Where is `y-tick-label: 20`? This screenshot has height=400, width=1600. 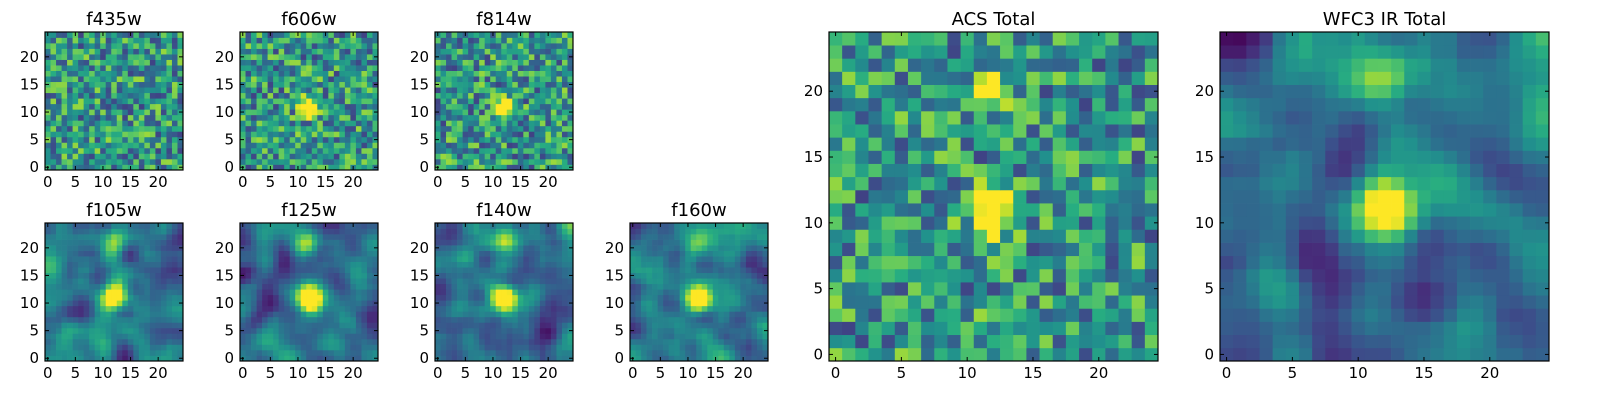
y-tick-label: 20 is located at coordinates (419, 248).